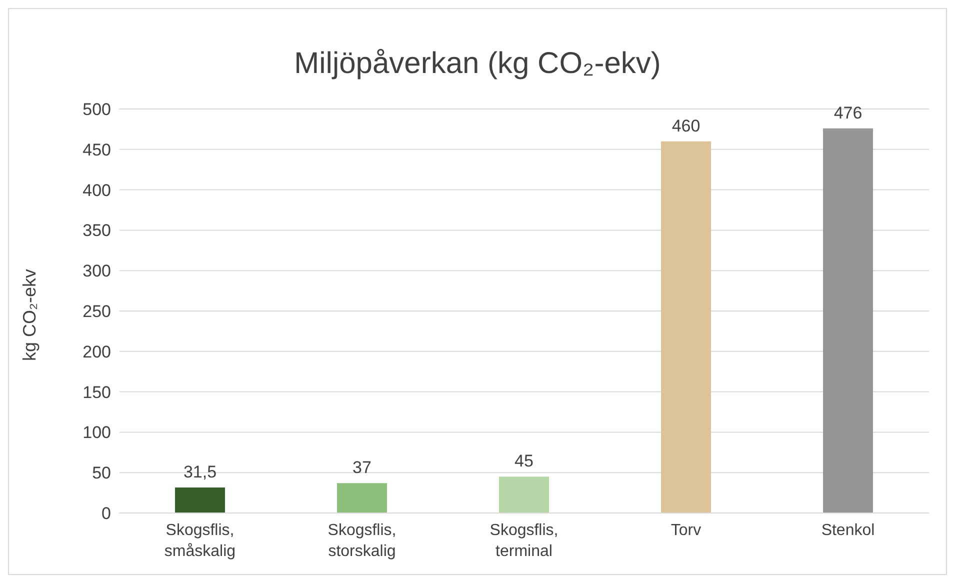 Image resolution: width=955 pixels, height=583 pixels. Describe the element at coordinates (200, 541) in the screenshot. I see `x-tick-label: Skogsflis, småskalig` at that location.